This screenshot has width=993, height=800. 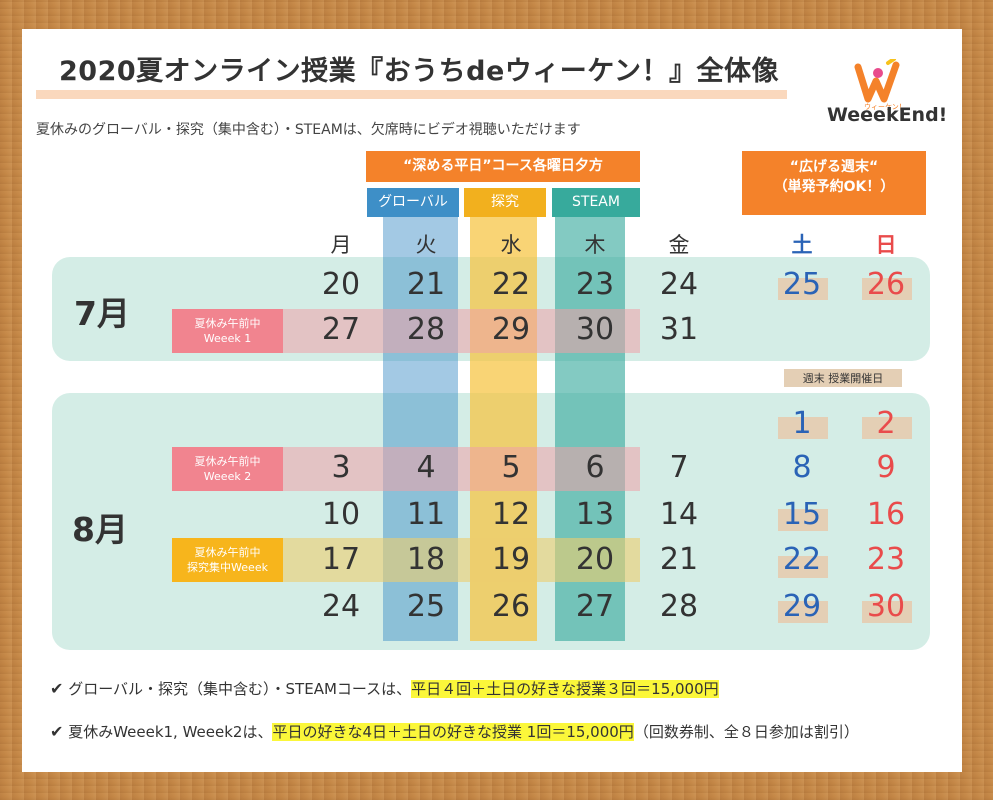 I want to click on date-cell-sunday: 23, so click(x=886, y=559).